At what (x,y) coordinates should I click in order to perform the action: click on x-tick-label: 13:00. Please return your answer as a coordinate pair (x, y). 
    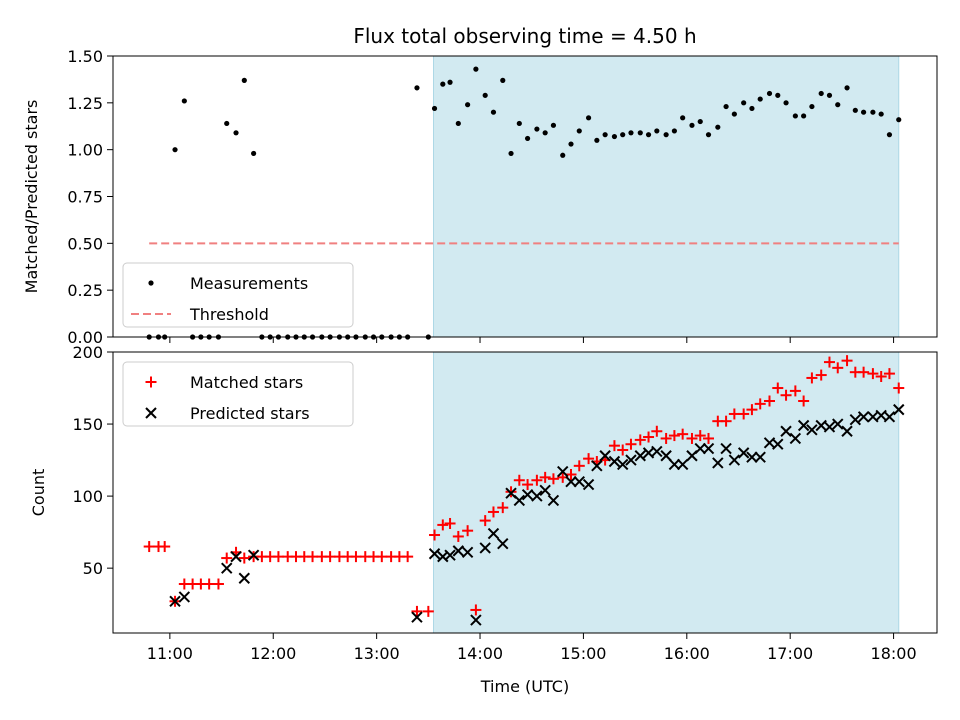
    Looking at the image, I should click on (377, 653).